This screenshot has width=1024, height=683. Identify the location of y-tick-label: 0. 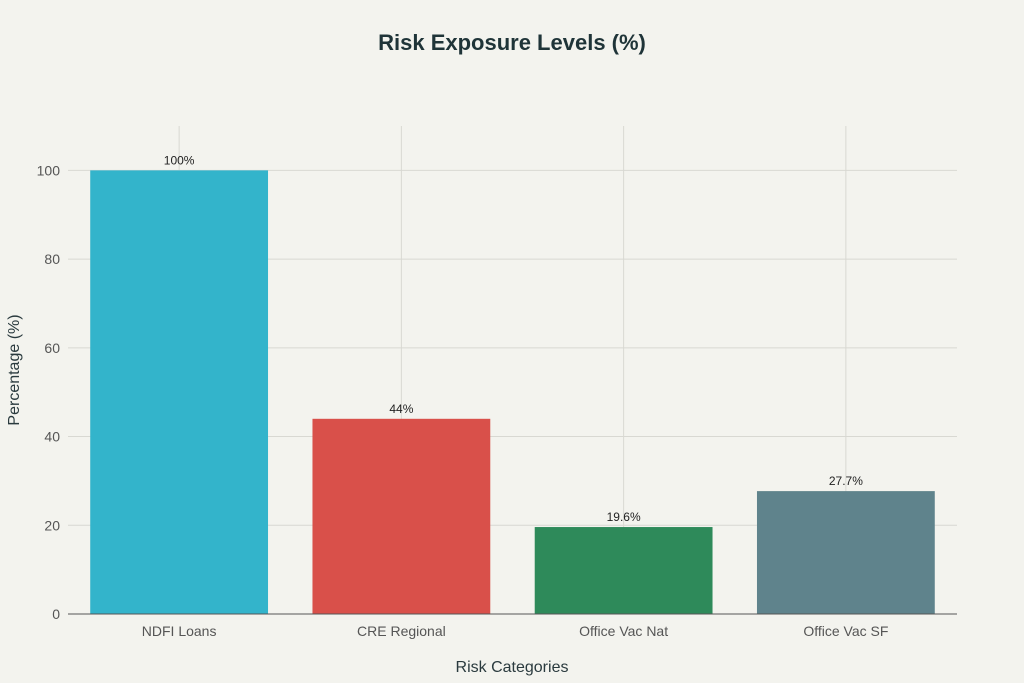
(56, 614).